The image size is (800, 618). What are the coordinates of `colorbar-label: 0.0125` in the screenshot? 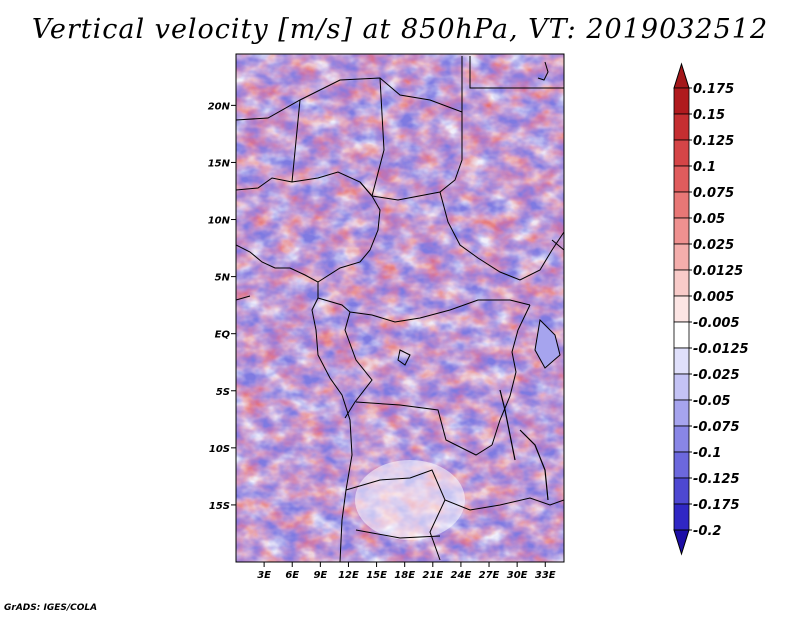 It's located at (718, 271).